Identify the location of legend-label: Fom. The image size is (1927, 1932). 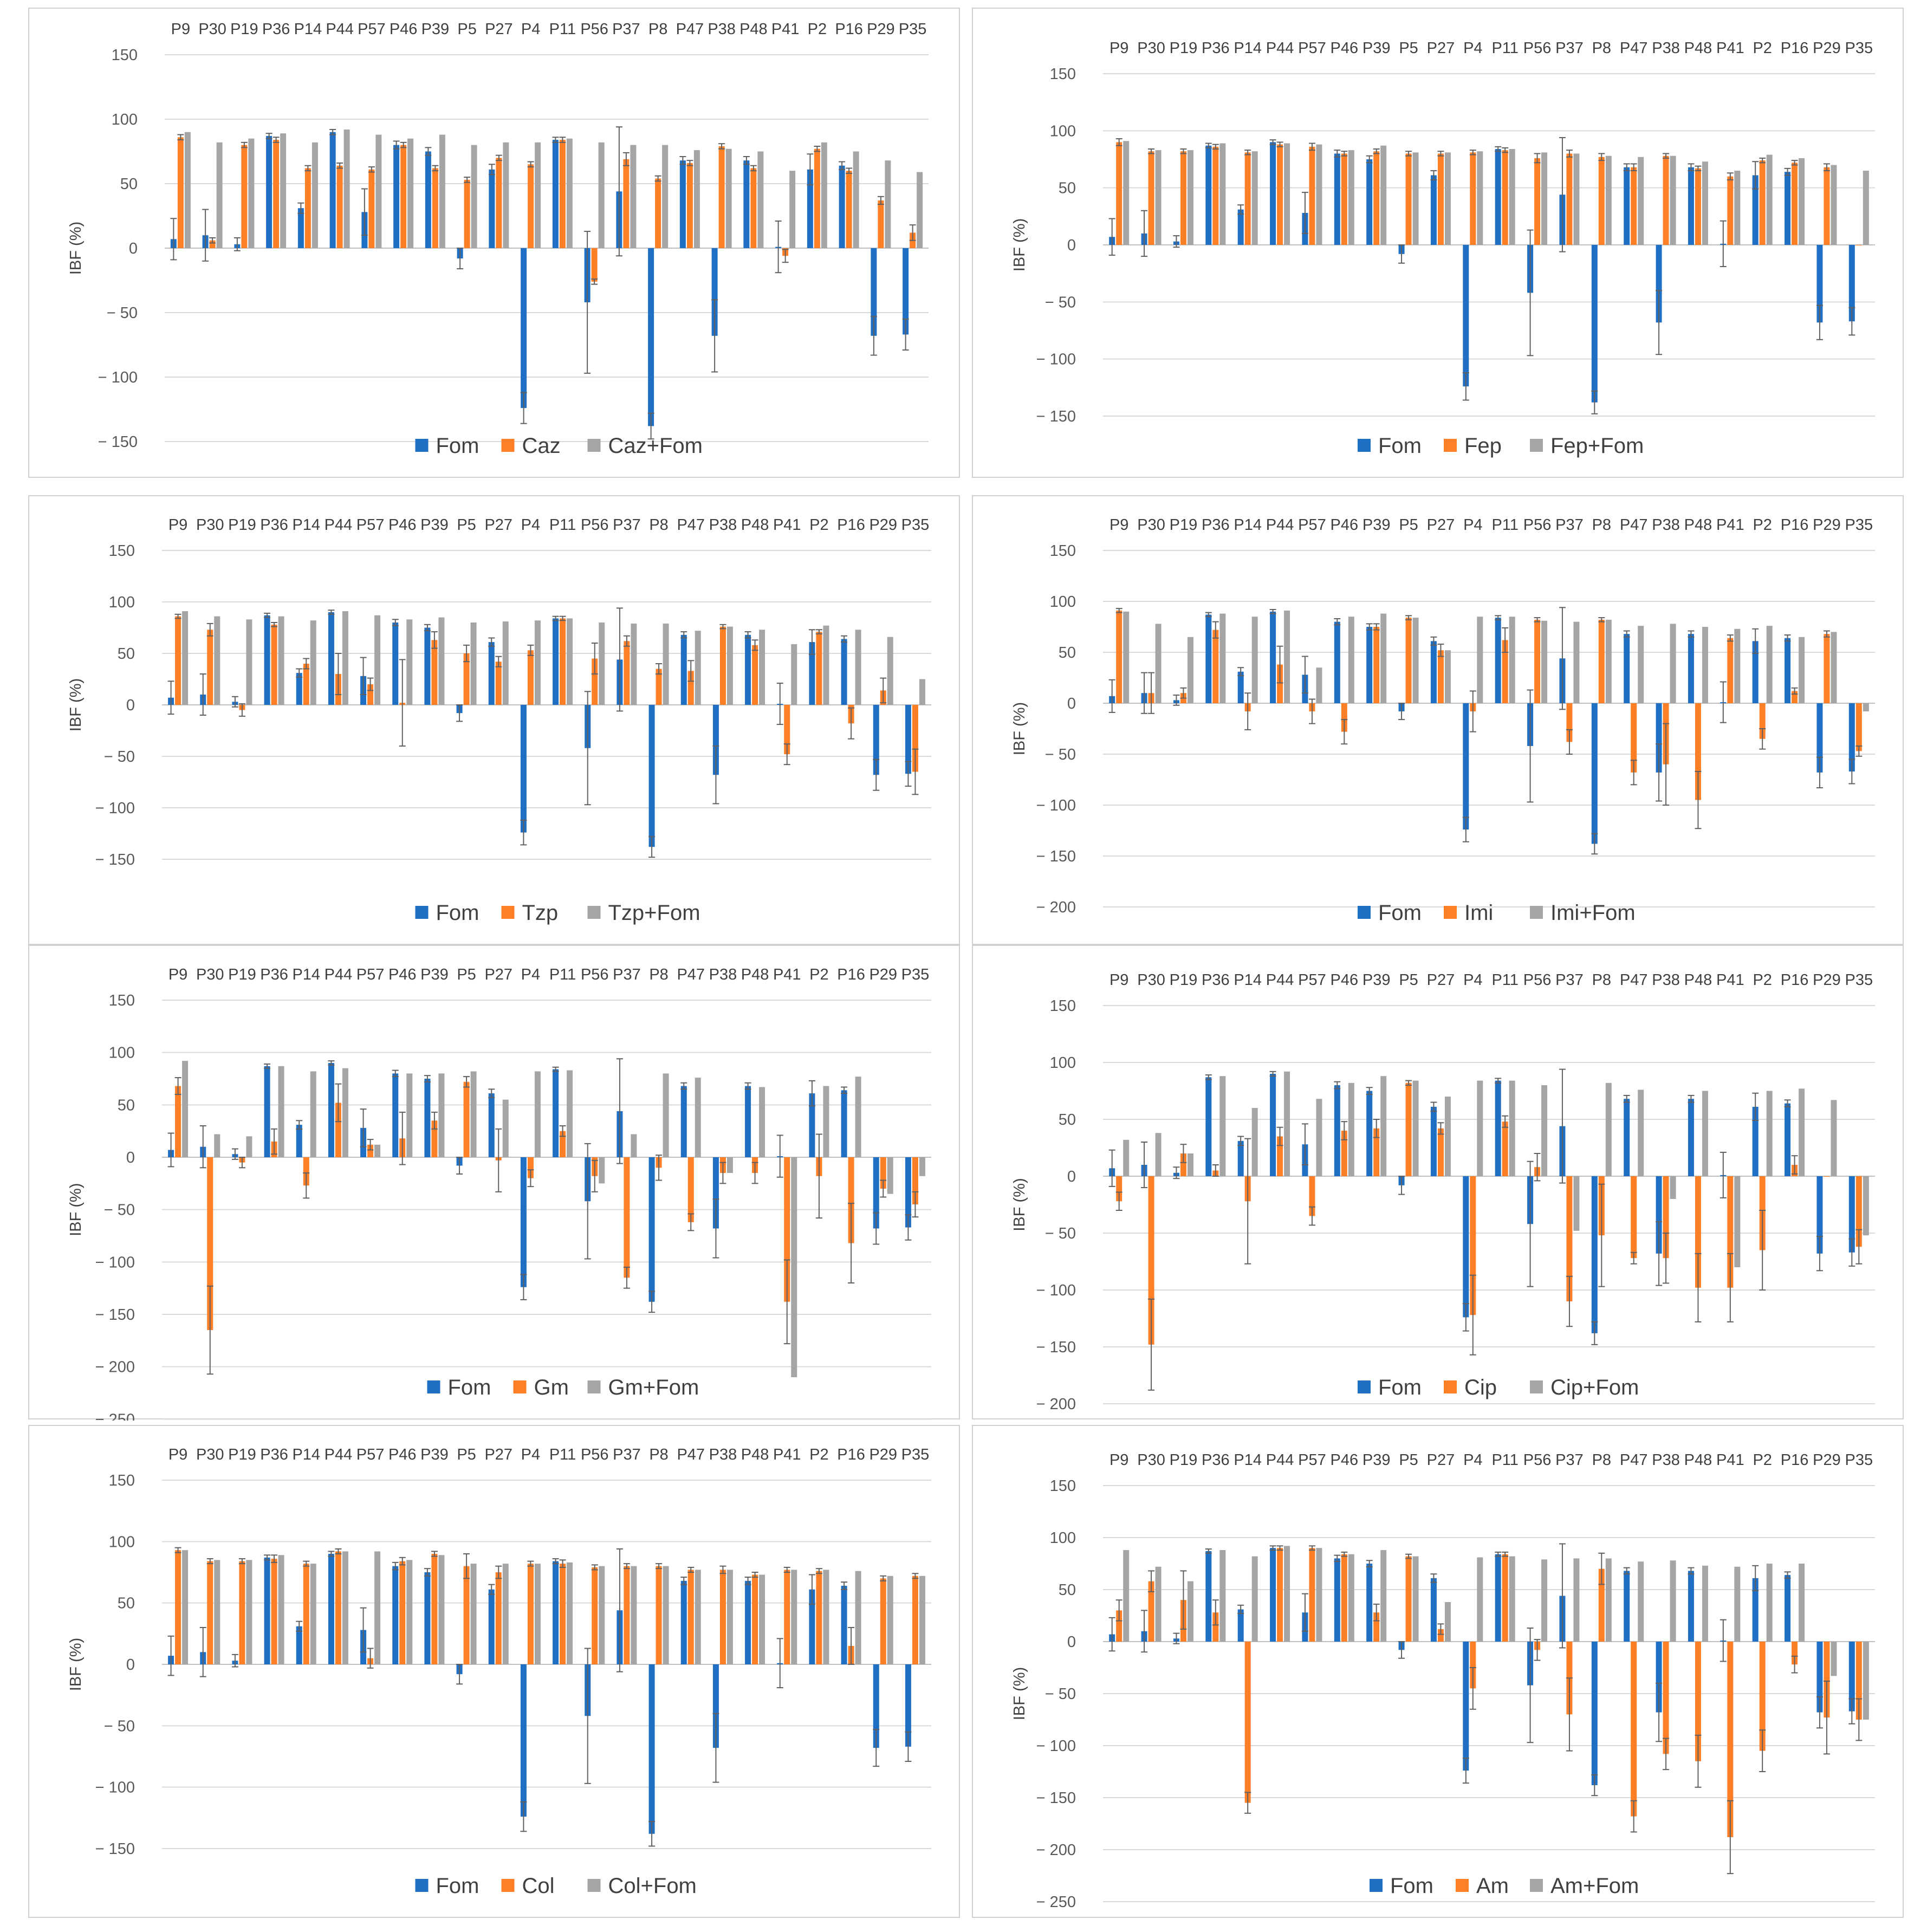
(1400, 1387).